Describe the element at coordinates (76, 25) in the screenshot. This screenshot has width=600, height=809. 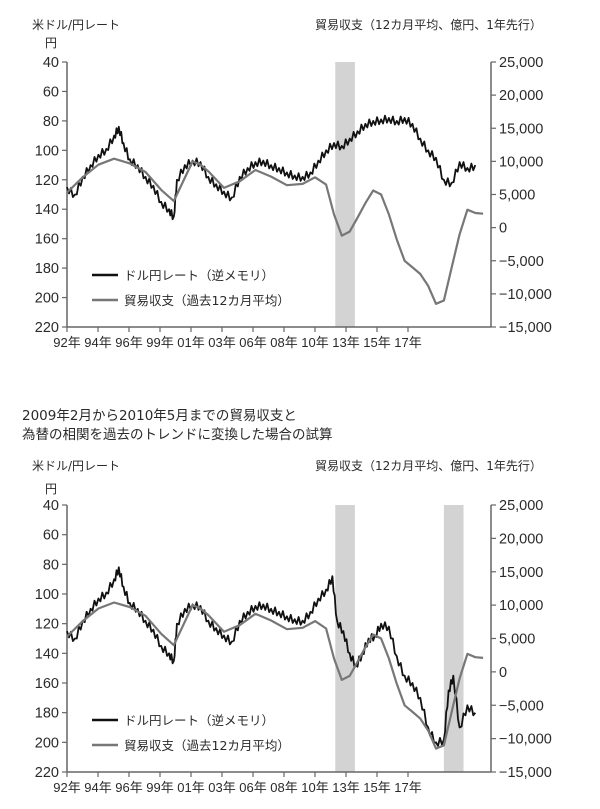
I see `chart1-left-axis-label: 米ドル/円レート` at that location.